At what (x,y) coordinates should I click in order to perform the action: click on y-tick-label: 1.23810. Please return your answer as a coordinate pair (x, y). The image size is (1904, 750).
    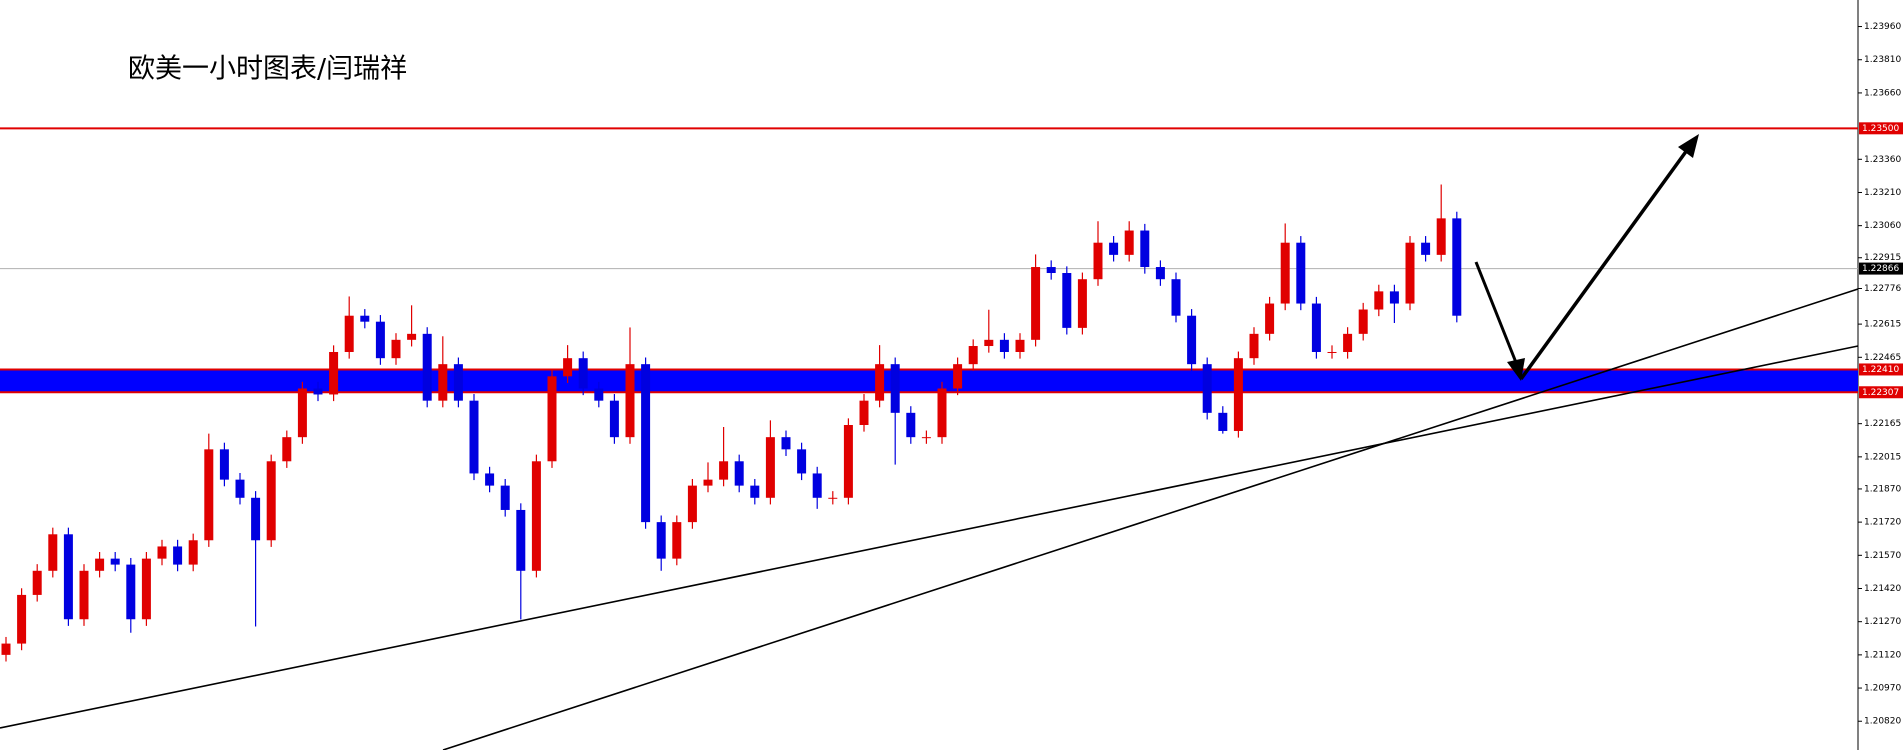
    Looking at the image, I should click on (1882, 60).